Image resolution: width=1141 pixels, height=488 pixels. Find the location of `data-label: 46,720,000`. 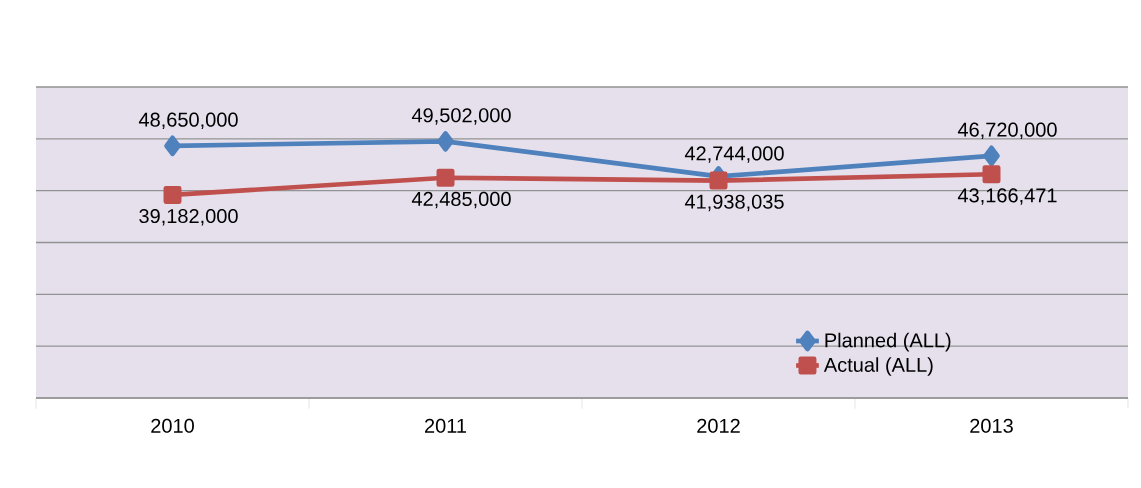

data-label: 46,720,000 is located at coordinates (1007, 131).